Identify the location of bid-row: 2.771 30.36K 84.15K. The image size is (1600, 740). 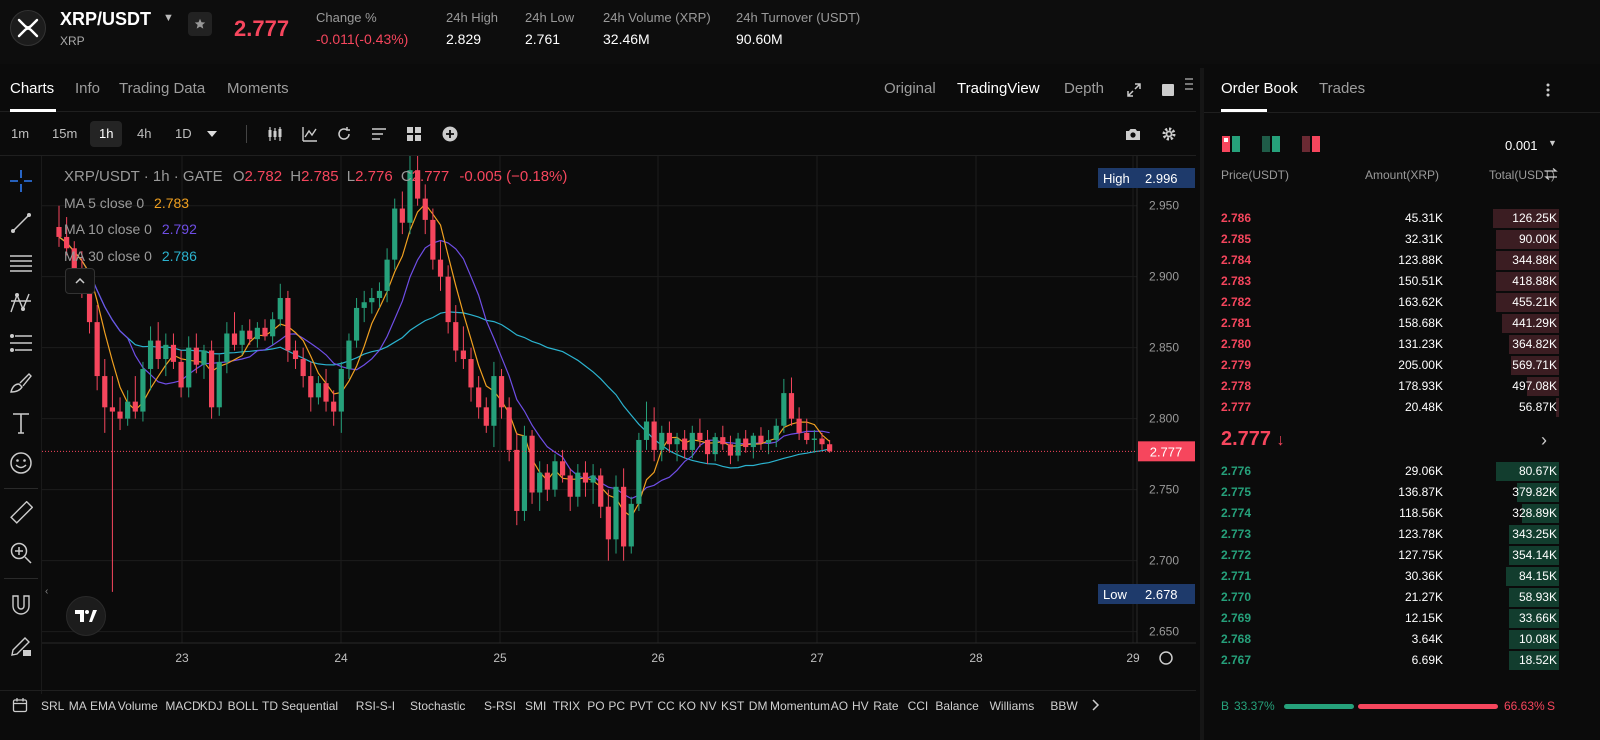
(1389, 575).